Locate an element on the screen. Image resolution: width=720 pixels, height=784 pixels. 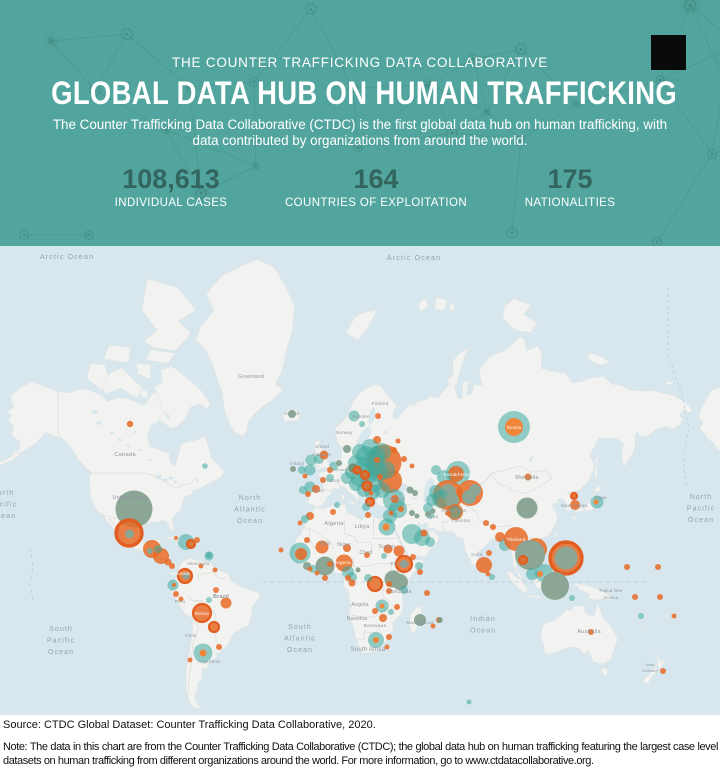
svg-text: Tanzania is located at coordinates (399, 592).